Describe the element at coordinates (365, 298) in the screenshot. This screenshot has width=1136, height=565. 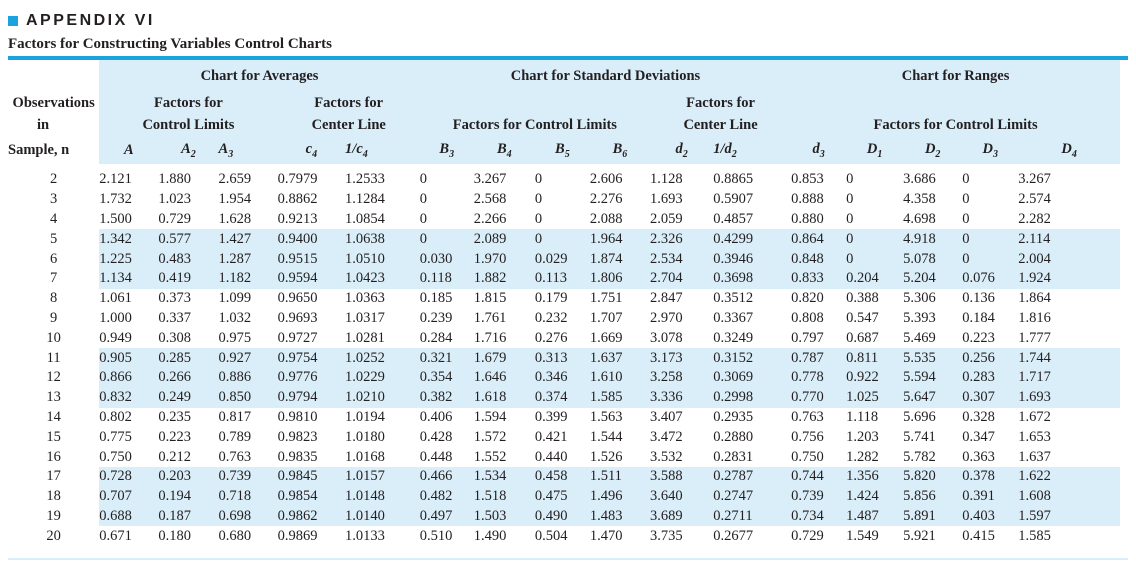
I see `factor-cell: 1.0363` at that location.